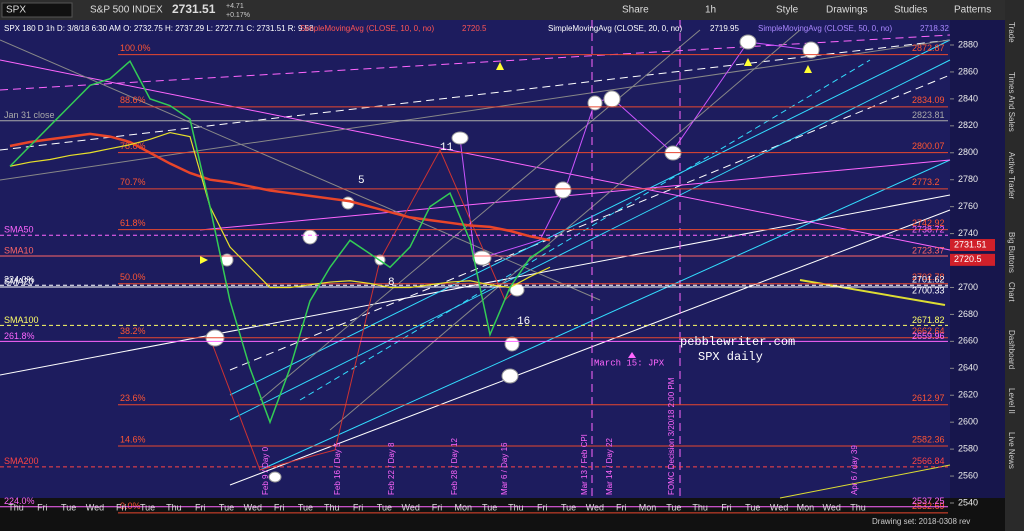  I want to click on fib-pct: 14.6%, so click(133, 439).